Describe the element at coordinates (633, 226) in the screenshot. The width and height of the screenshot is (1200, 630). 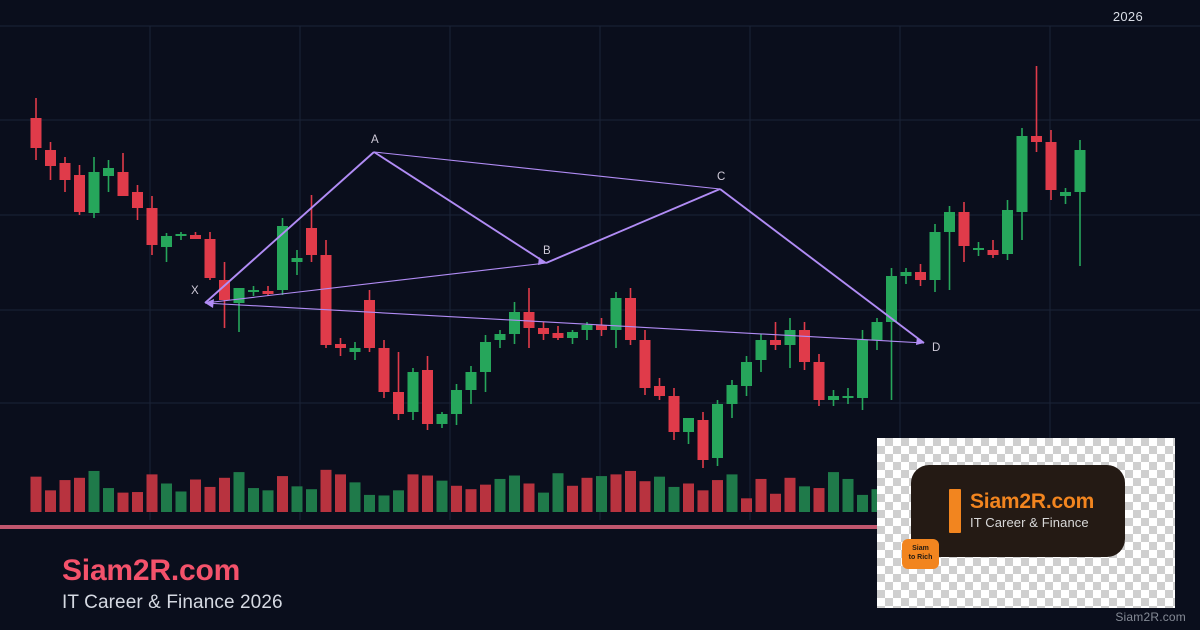
I see `pattern-leg-BC` at that location.